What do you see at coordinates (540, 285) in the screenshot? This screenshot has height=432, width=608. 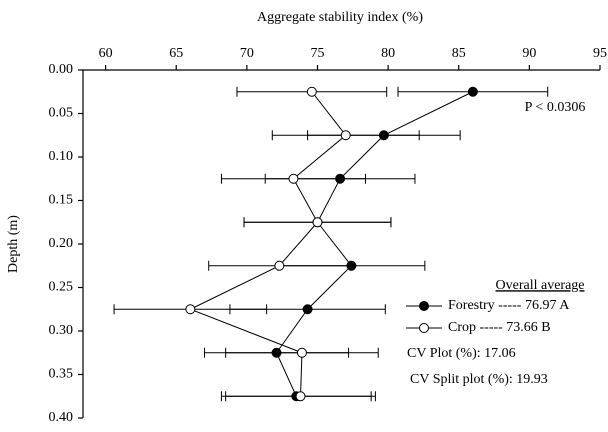 I see `legend-title: Overall average` at bounding box center [540, 285].